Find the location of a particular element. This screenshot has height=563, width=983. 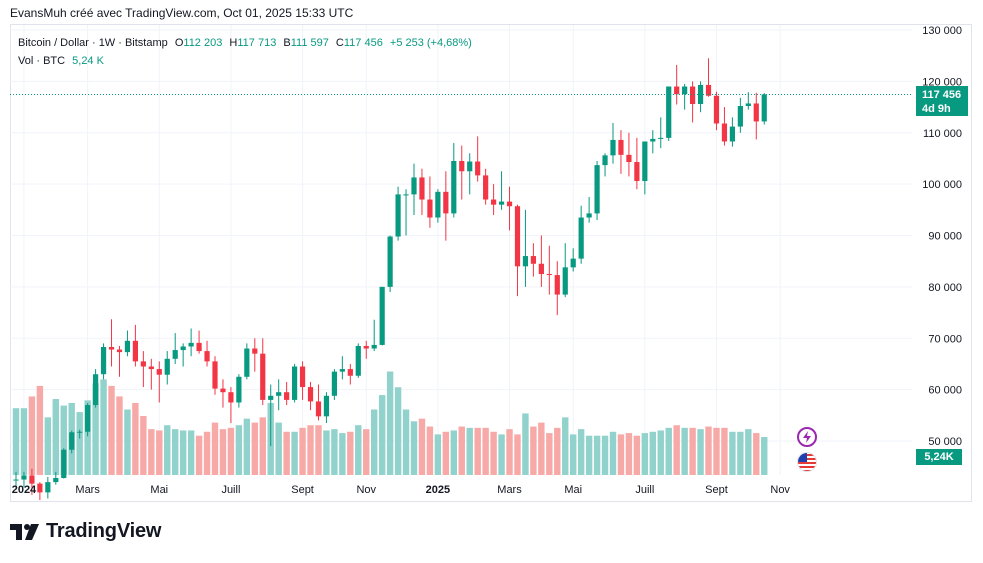

x-tick-label: Sept is located at coordinates (302, 490).